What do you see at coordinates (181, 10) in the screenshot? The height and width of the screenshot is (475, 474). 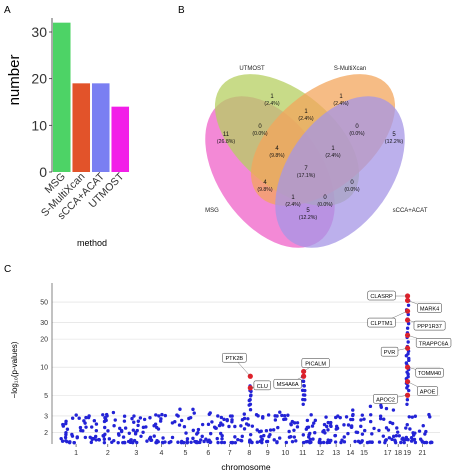 I see `panel-label-b: B` at bounding box center [181, 10].